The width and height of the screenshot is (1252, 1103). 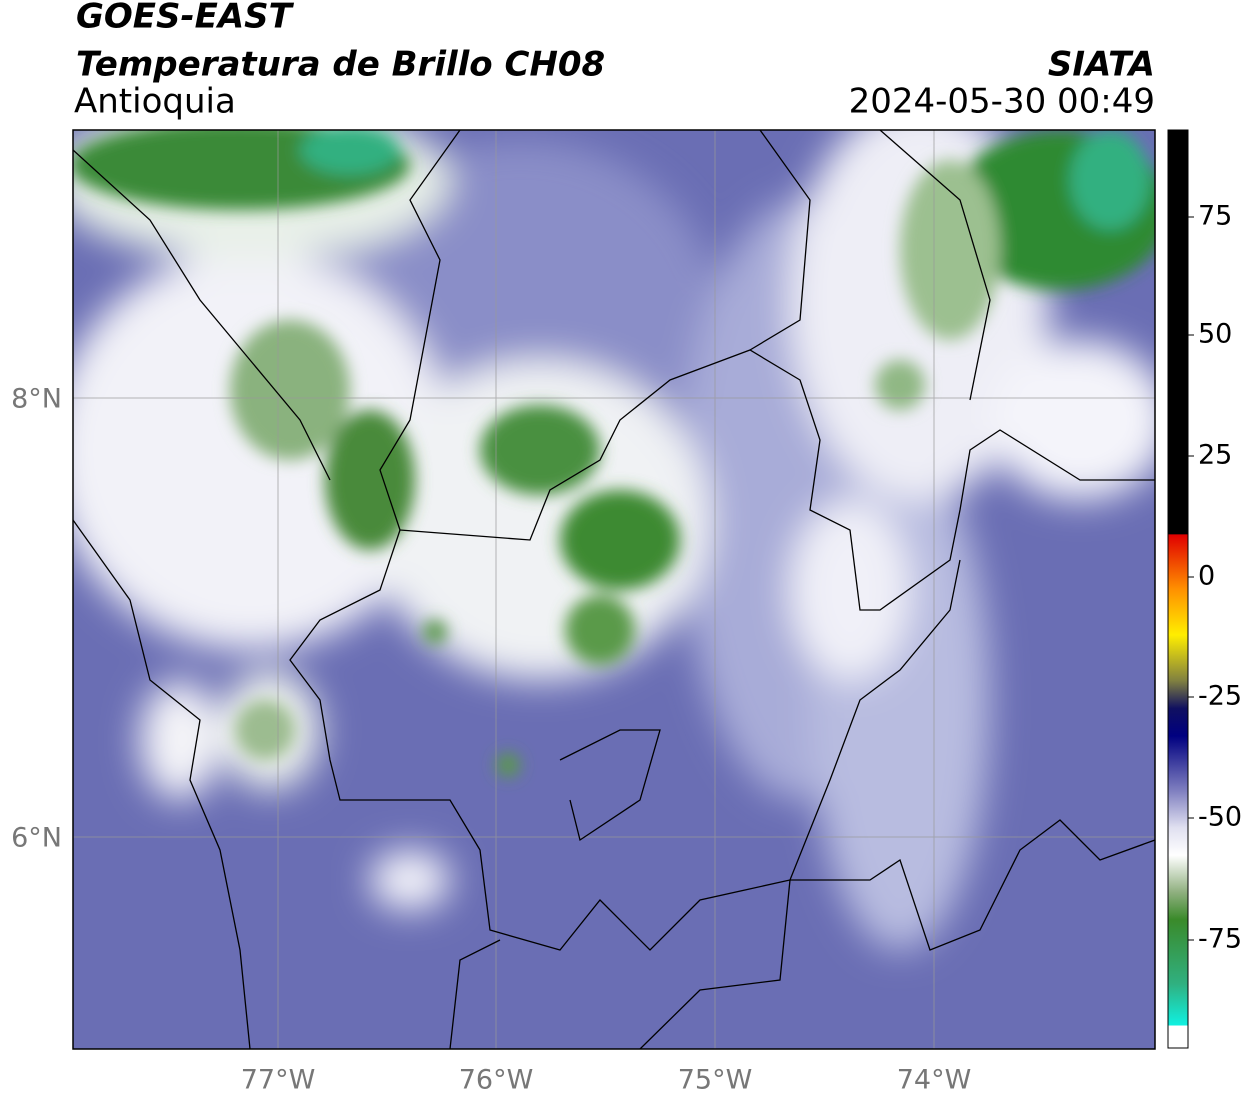 What do you see at coordinates (496, 1080) in the screenshot?
I see `lon-tick-label: 76°W` at bounding box center [496, 1080].